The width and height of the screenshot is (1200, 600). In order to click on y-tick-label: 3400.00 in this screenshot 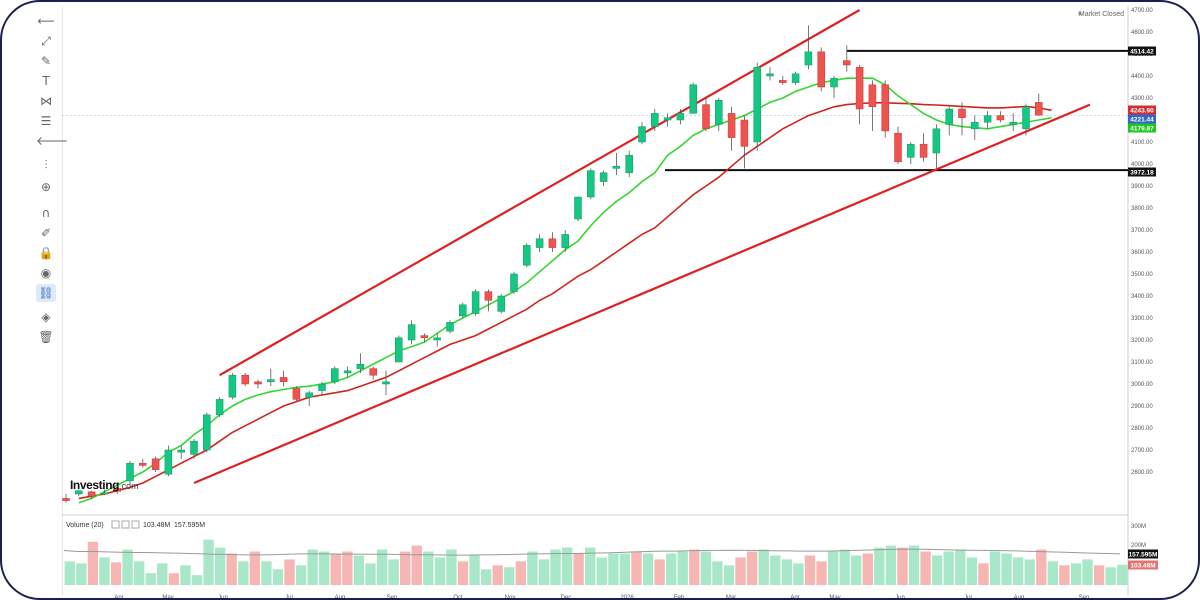, I will do `click(1142, 297)`.